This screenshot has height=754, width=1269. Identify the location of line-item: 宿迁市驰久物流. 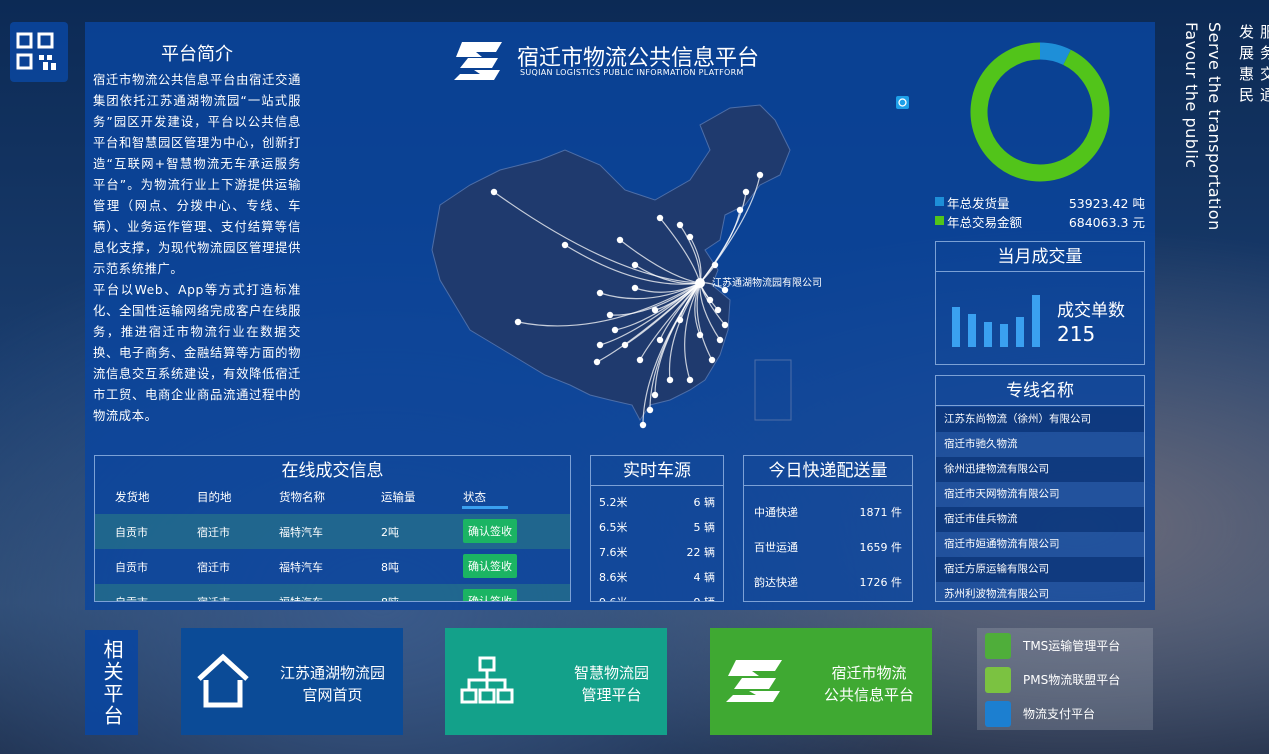
(1040, 444).